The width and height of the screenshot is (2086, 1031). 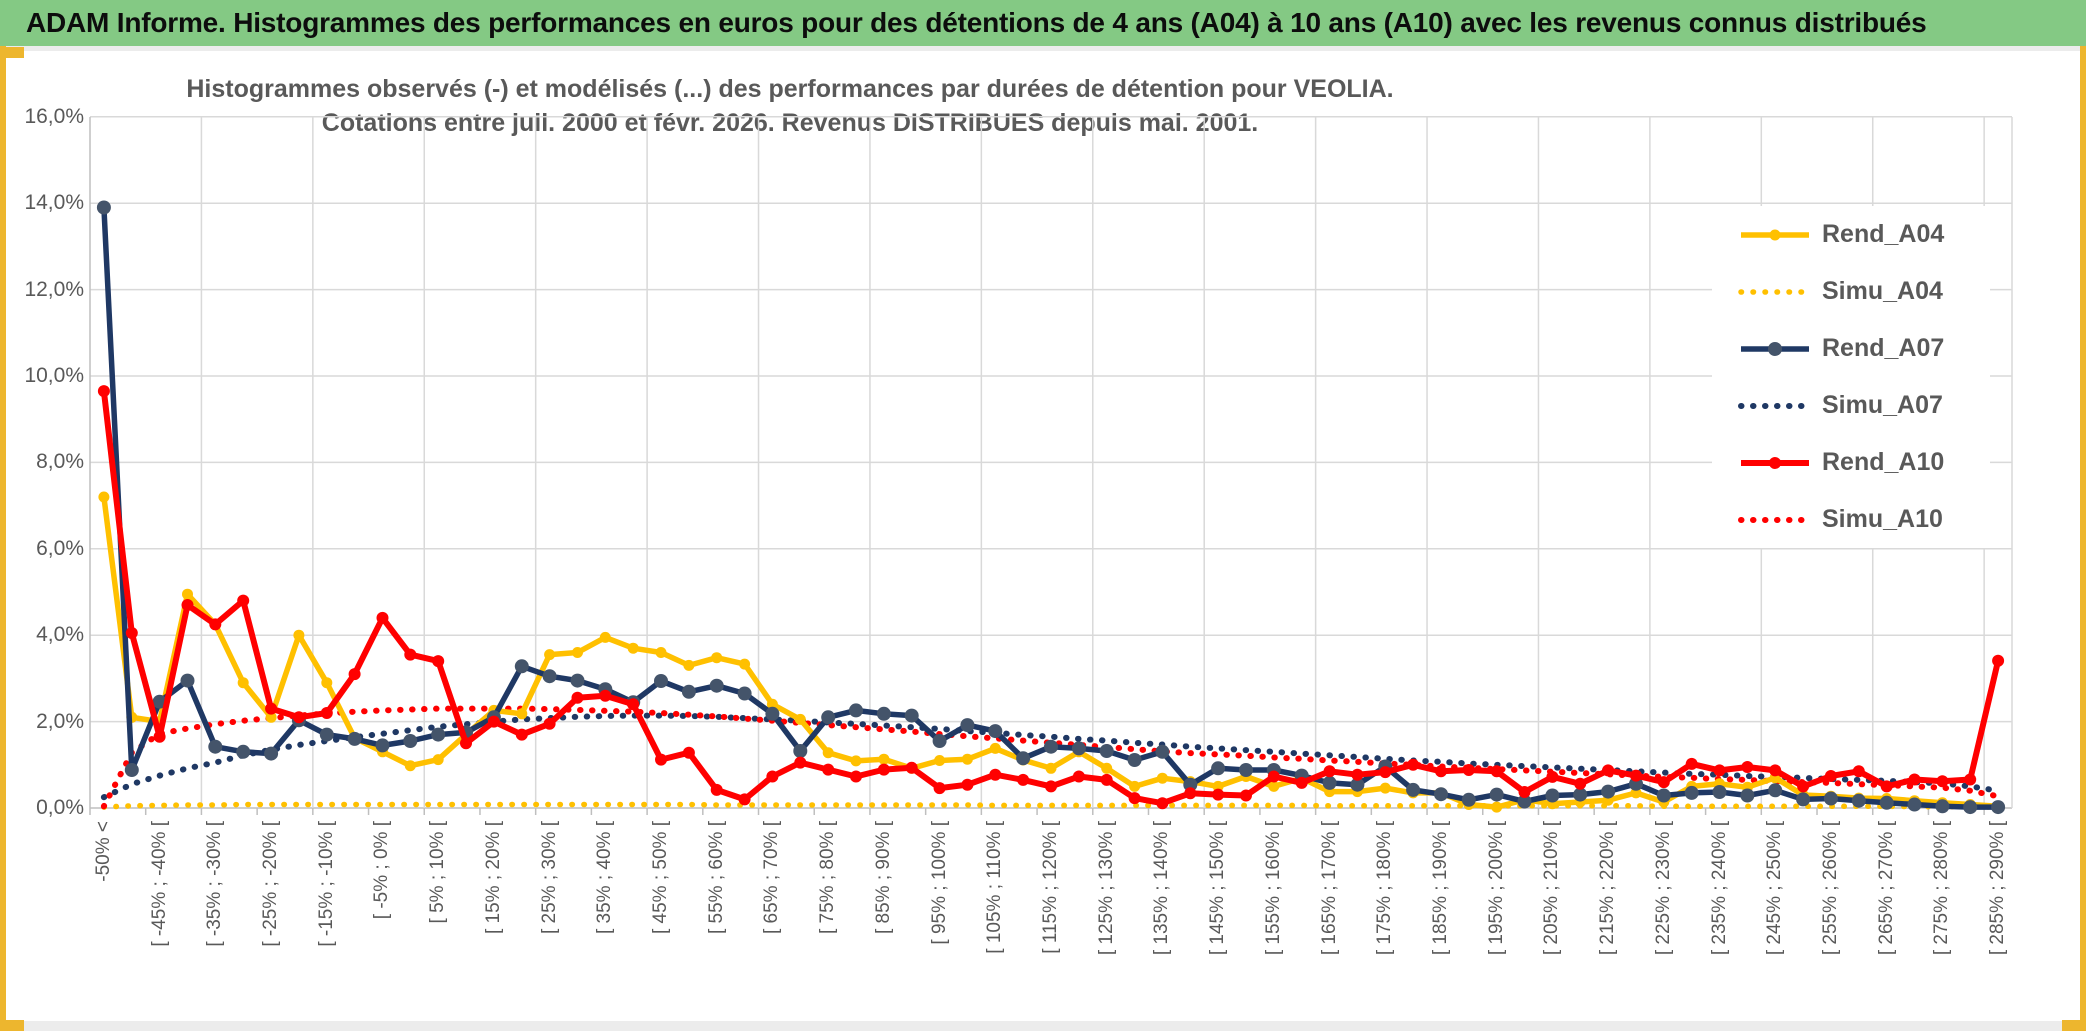 What do you see at coordinates (54, 375) in the screenshot?
I see `y-tick-label: 10,0%` at bounding box center [54, 375].